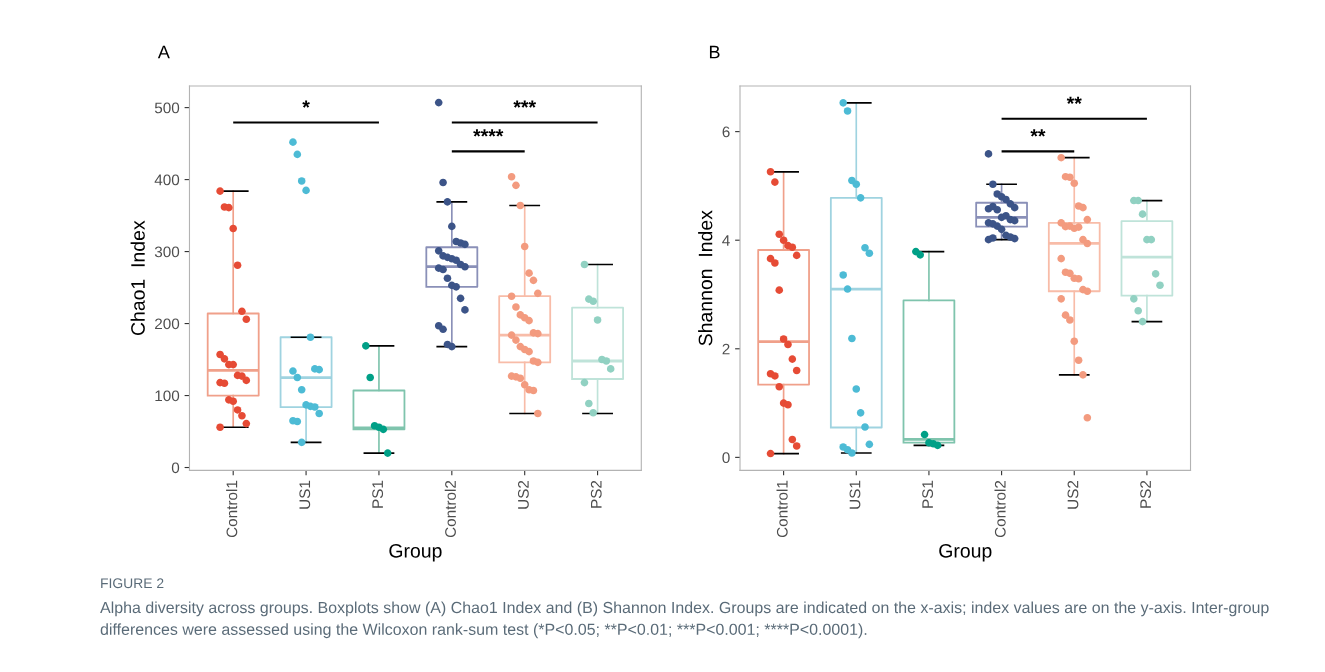 The height and width of the screenshot is (672, 1325). I want to click on text: Alpha diversity across groups. Boxplots show (A) Chao1 Index and (B) Shannon Index. Groups are indicated on the x-axis; index values are on the y-axis. Inter-group differences were assessed using the Wilcoxon rank-sum test (*P<0.05; **P<0.01; ***P<0.001; ****P<0.0001)., so click(684, 620).